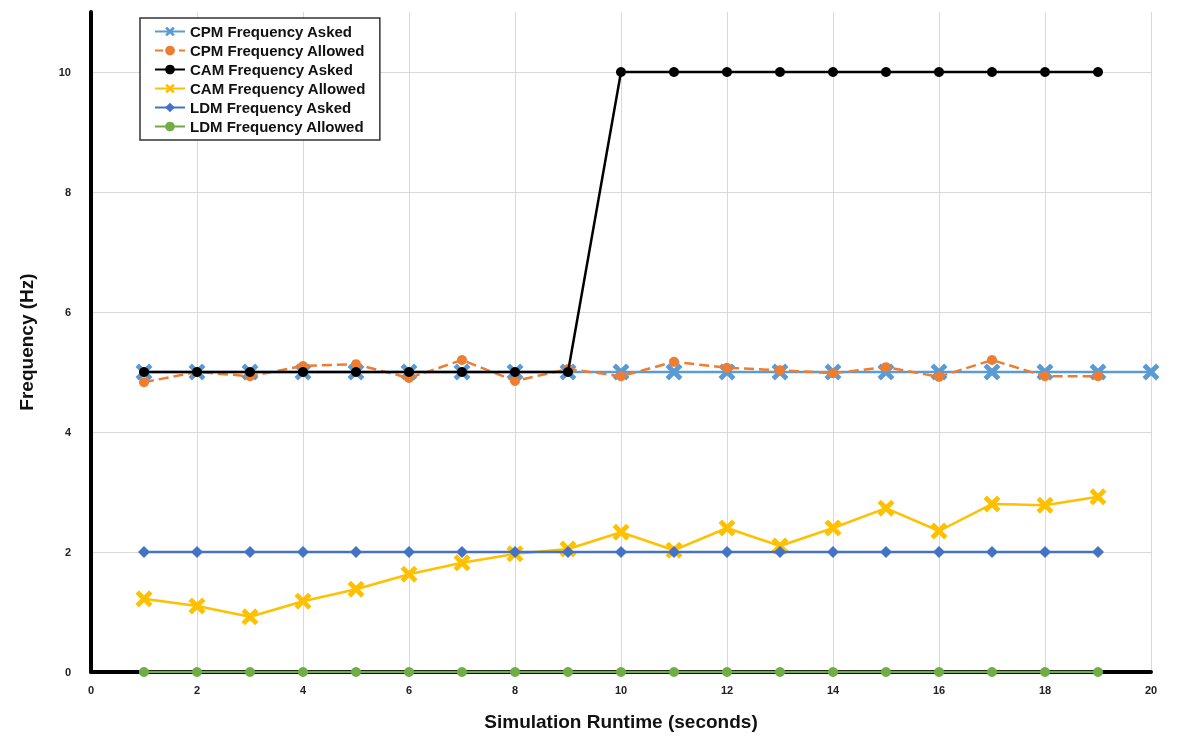 This screenshot has width=1181, height=736. I want to click on y-tick-label: 6, so click(67, 312).